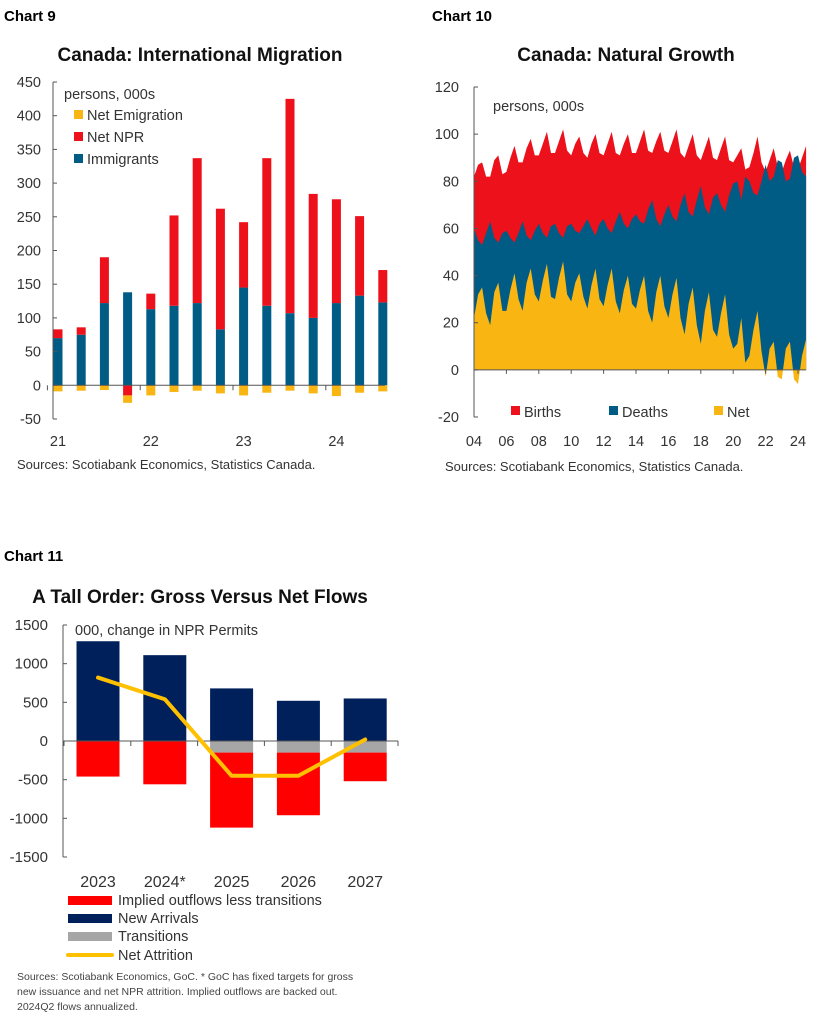  I want to click on y-tick-label: 400, so click(29, 117).